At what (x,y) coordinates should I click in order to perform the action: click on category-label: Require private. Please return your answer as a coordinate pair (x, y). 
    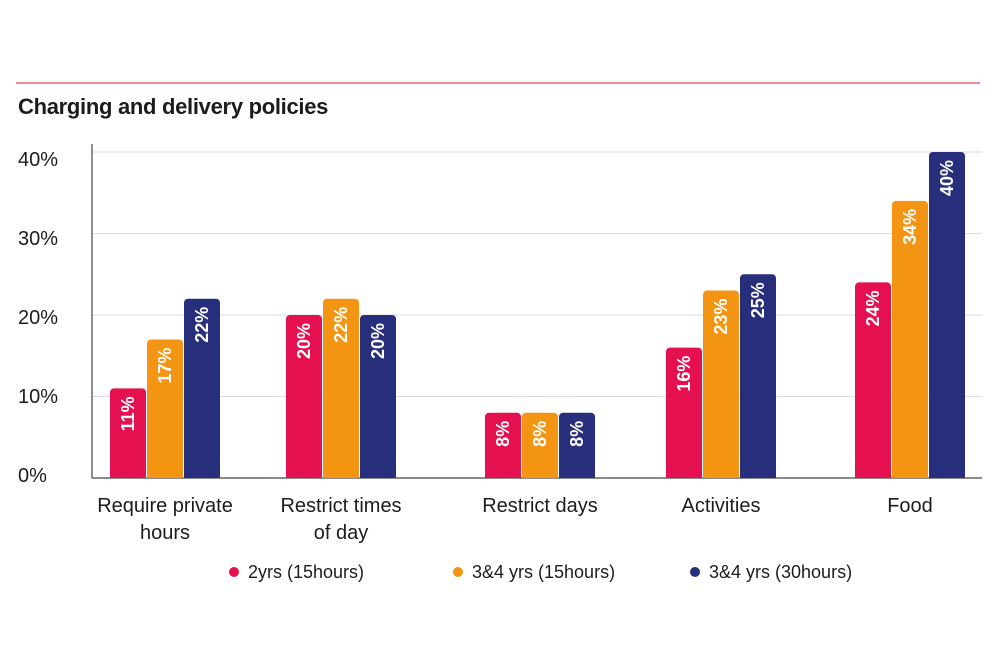
    Looking at the image, I should click on (165, 506).